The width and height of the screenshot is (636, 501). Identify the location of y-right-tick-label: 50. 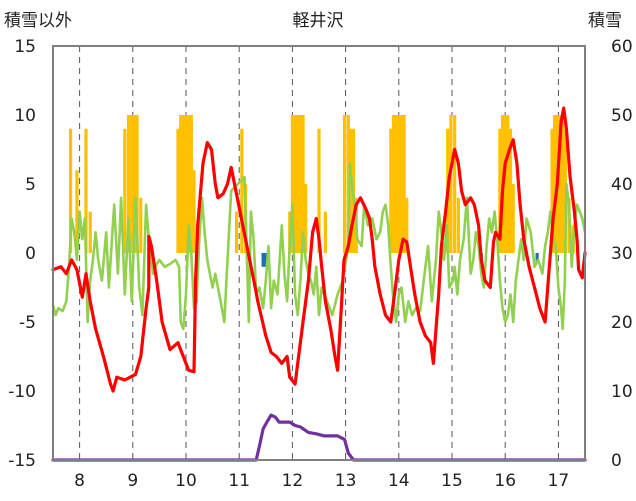
(622, 116).